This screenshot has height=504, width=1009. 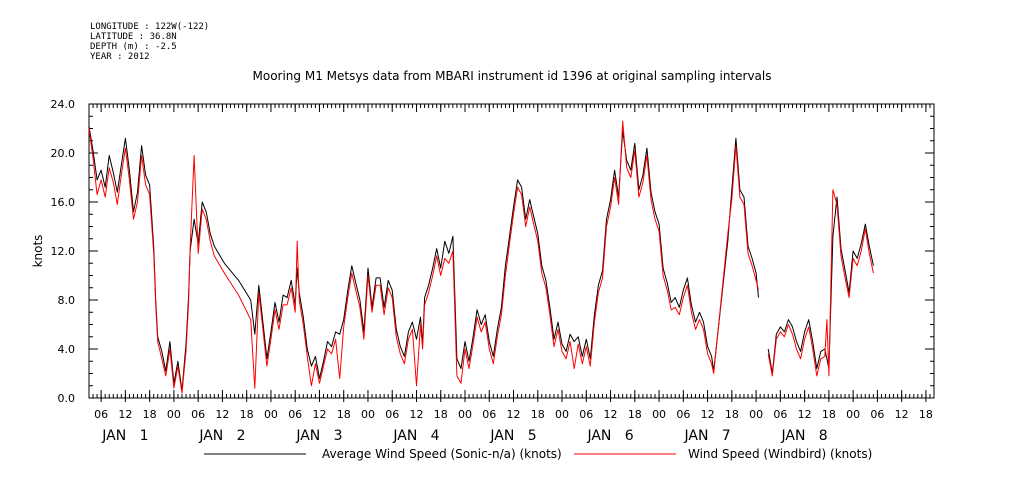 What do you see at coordinates (63, 202) in the screenshot?
I see `y-tick-label: 16.0` at bounding box center [63, 202].